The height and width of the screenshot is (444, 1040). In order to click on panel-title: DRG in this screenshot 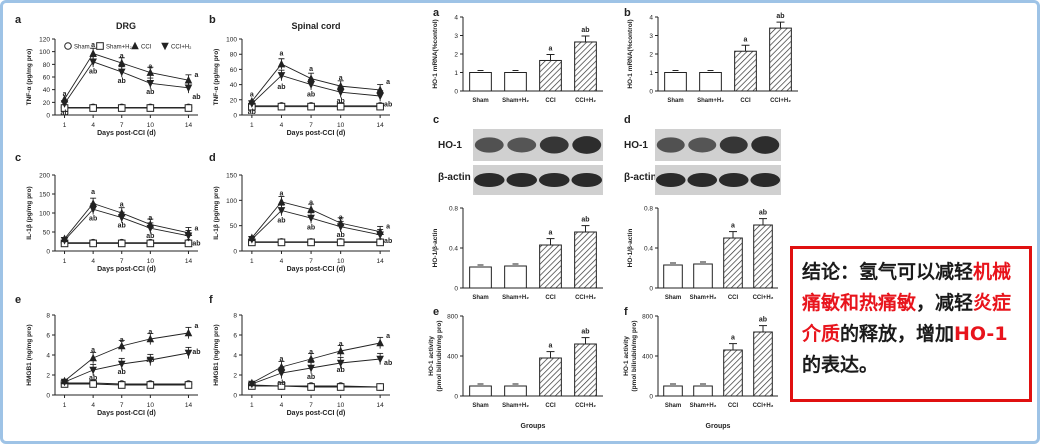, I will do `click(126, 26)`.